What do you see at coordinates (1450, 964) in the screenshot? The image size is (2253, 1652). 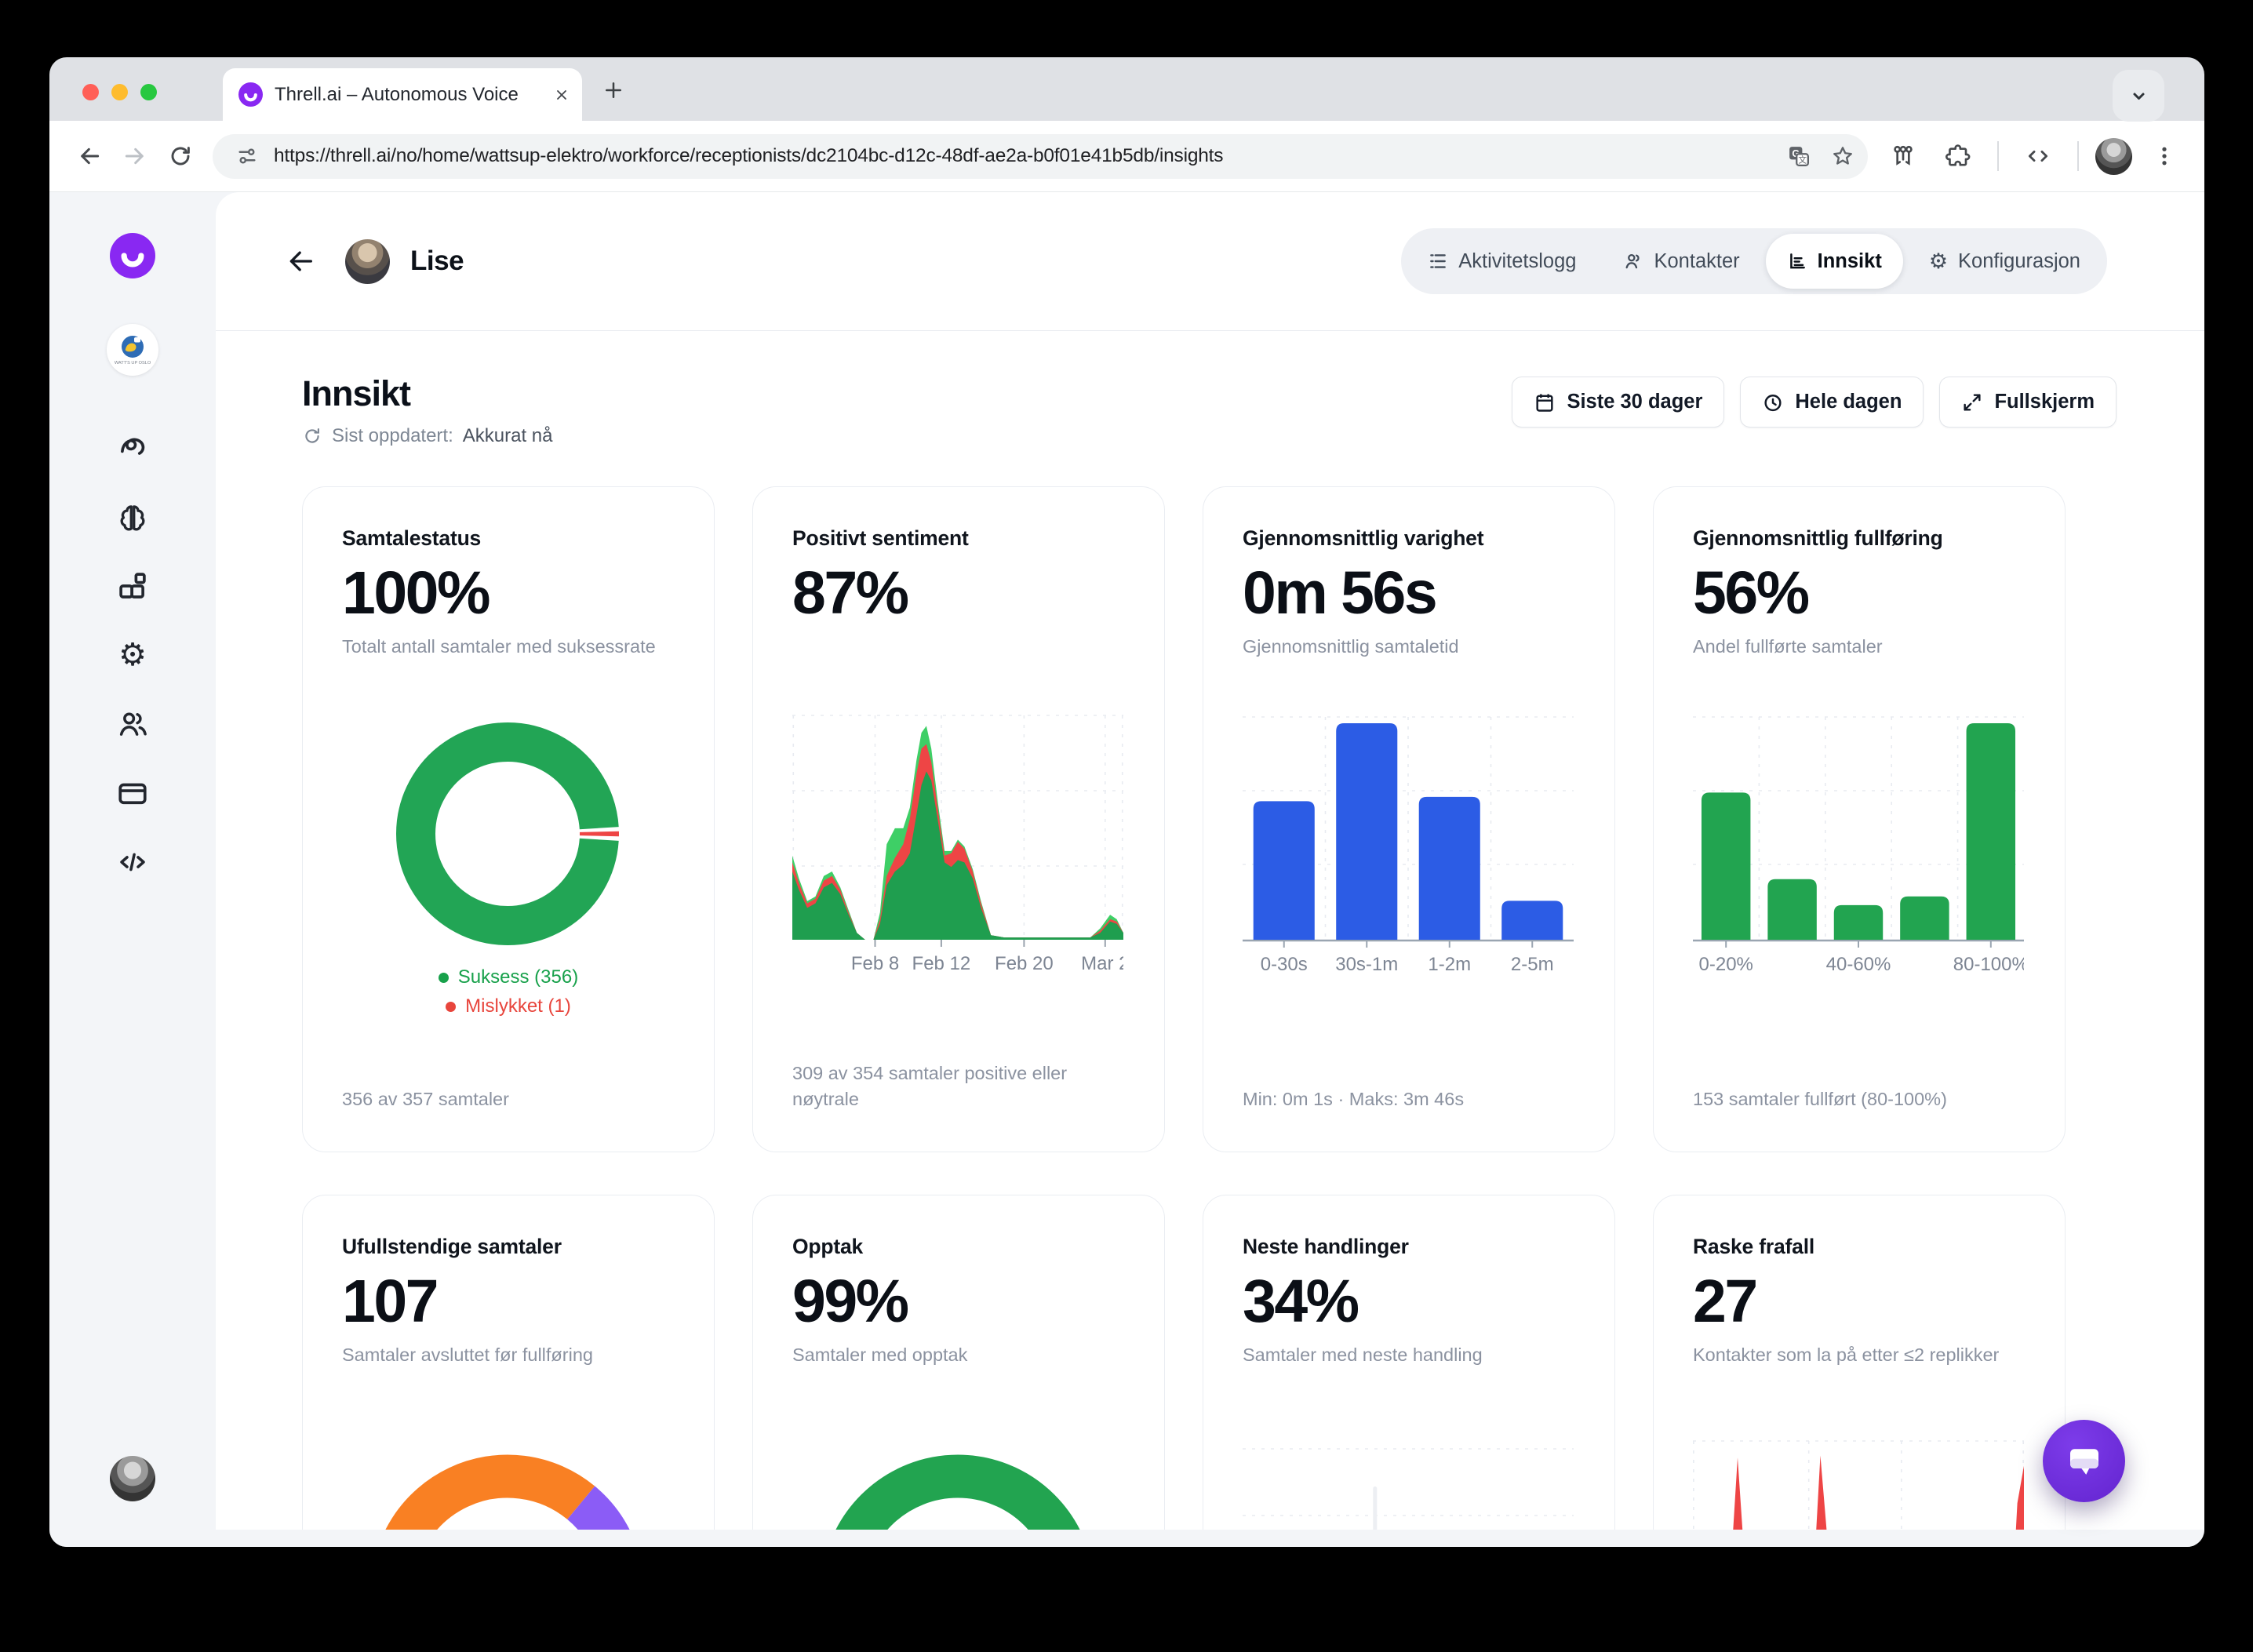 I see `svg-text: 1-2m` at bounding box center [1450, 964].